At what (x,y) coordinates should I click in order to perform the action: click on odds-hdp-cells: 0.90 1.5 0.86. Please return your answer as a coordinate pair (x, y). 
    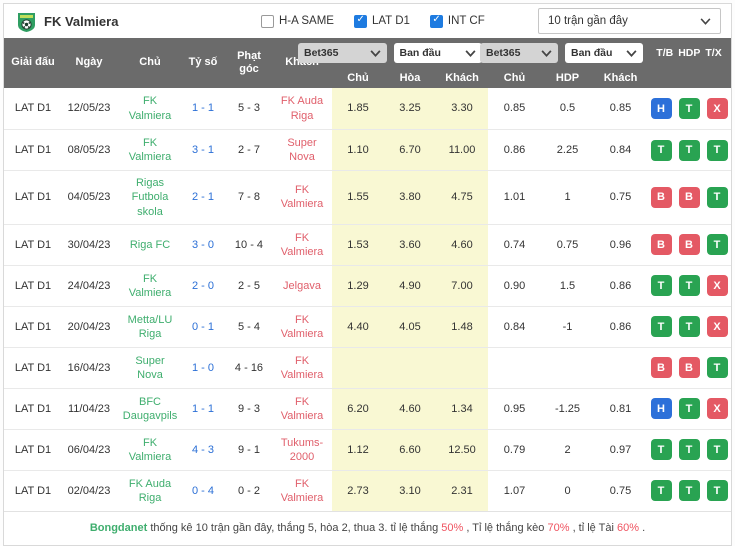
    Looking at the image, I should click on (567, 286).